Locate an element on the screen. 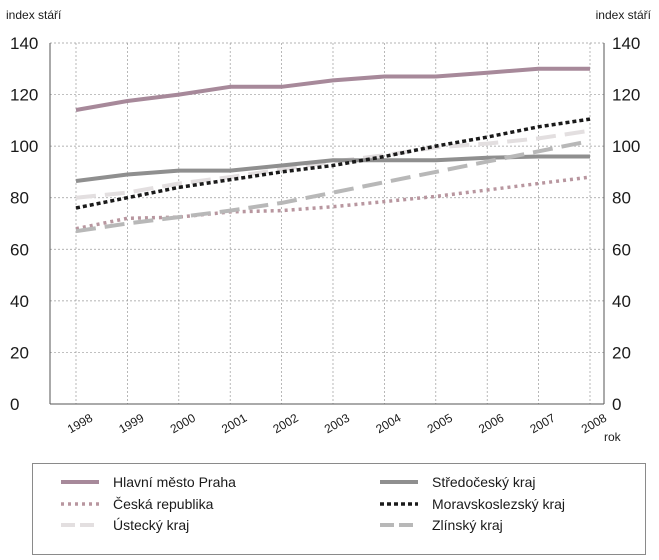 The height and width of the screenshot is (560, 659). x-tick-label: 1998 is located at coordinates (80, 424).